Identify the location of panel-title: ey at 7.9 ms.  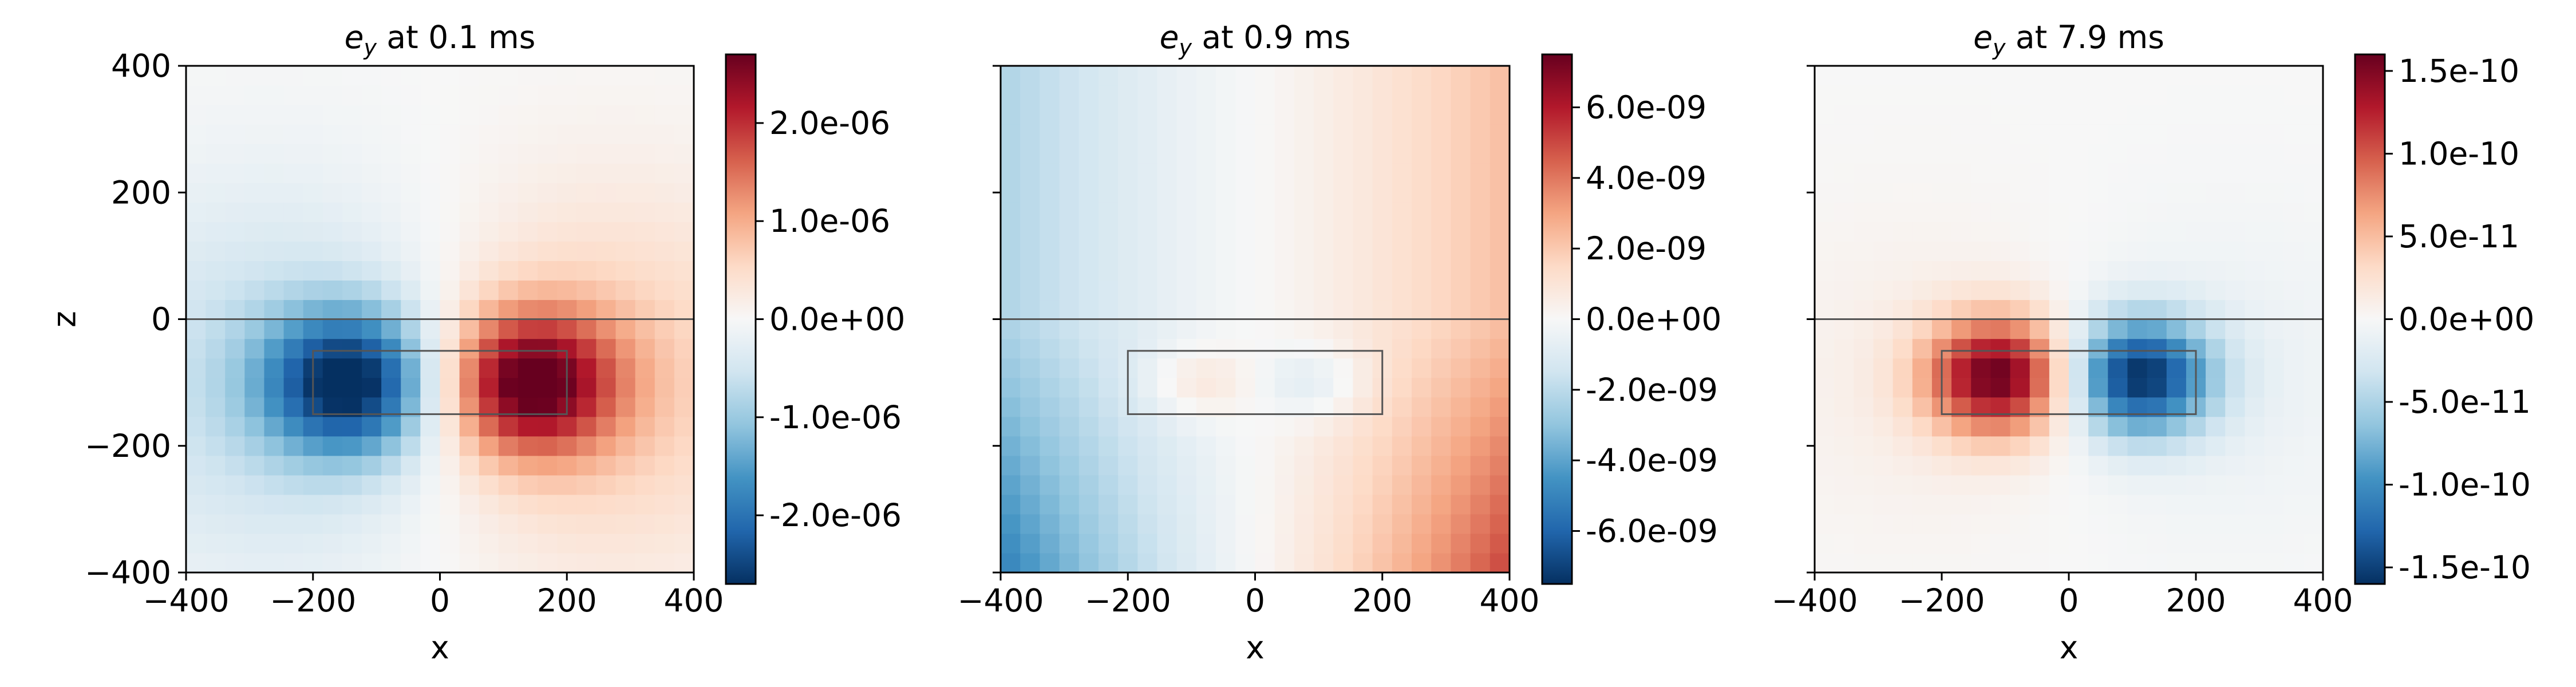
(2068, 39).